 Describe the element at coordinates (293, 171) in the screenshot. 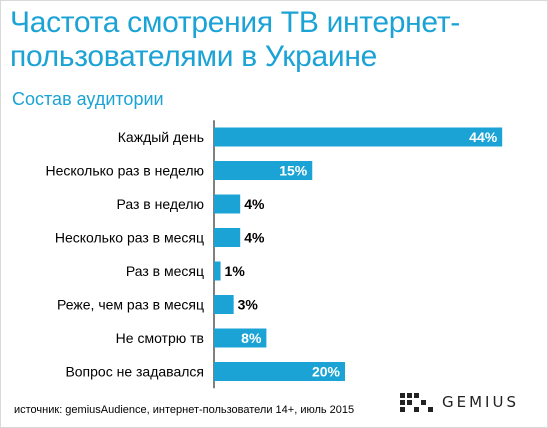

I see `data-label: 15%` at that location.